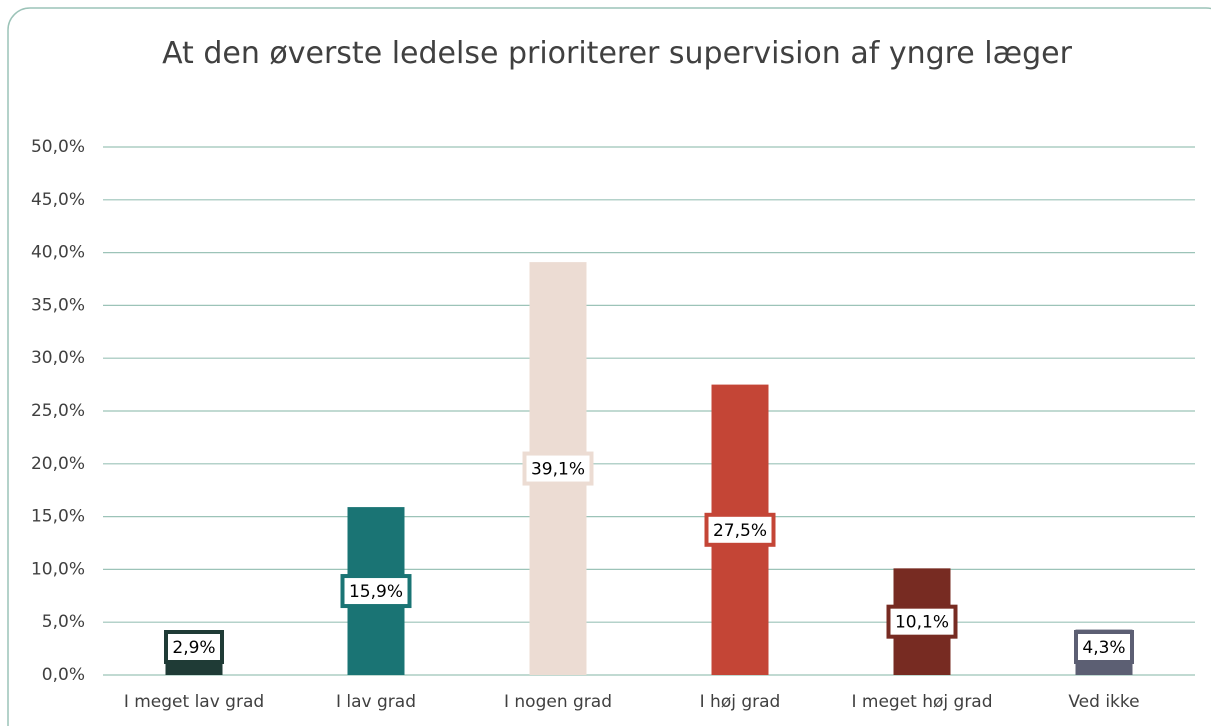  What do you see at coordinates (740, 702) in the screenshot?
I see `x-tick-label: I høj grad` at bounding box center [740, 702].